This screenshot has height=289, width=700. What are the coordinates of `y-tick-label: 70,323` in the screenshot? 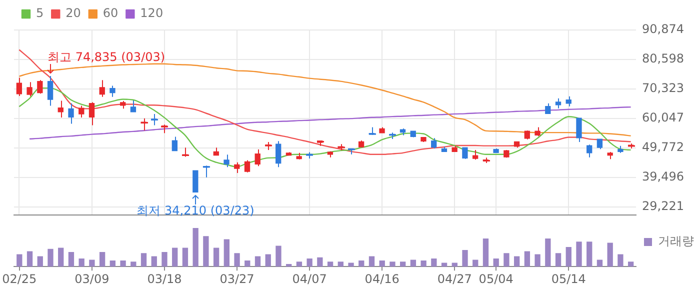 It's located at (663, 88).